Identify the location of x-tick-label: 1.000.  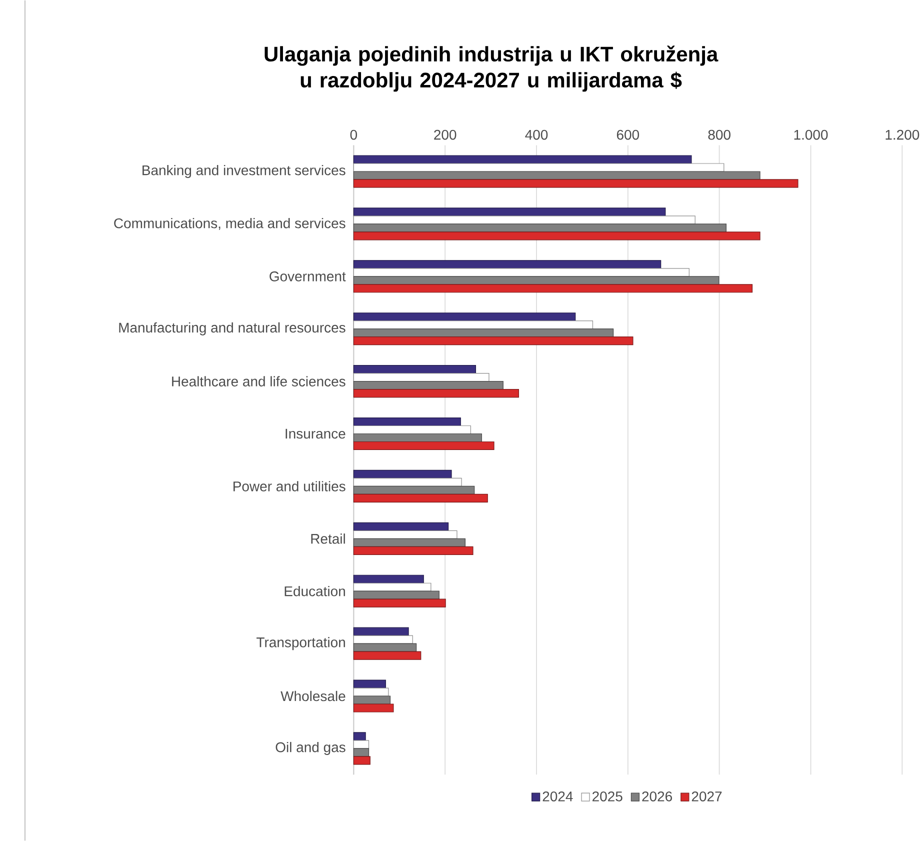
(811, 135).